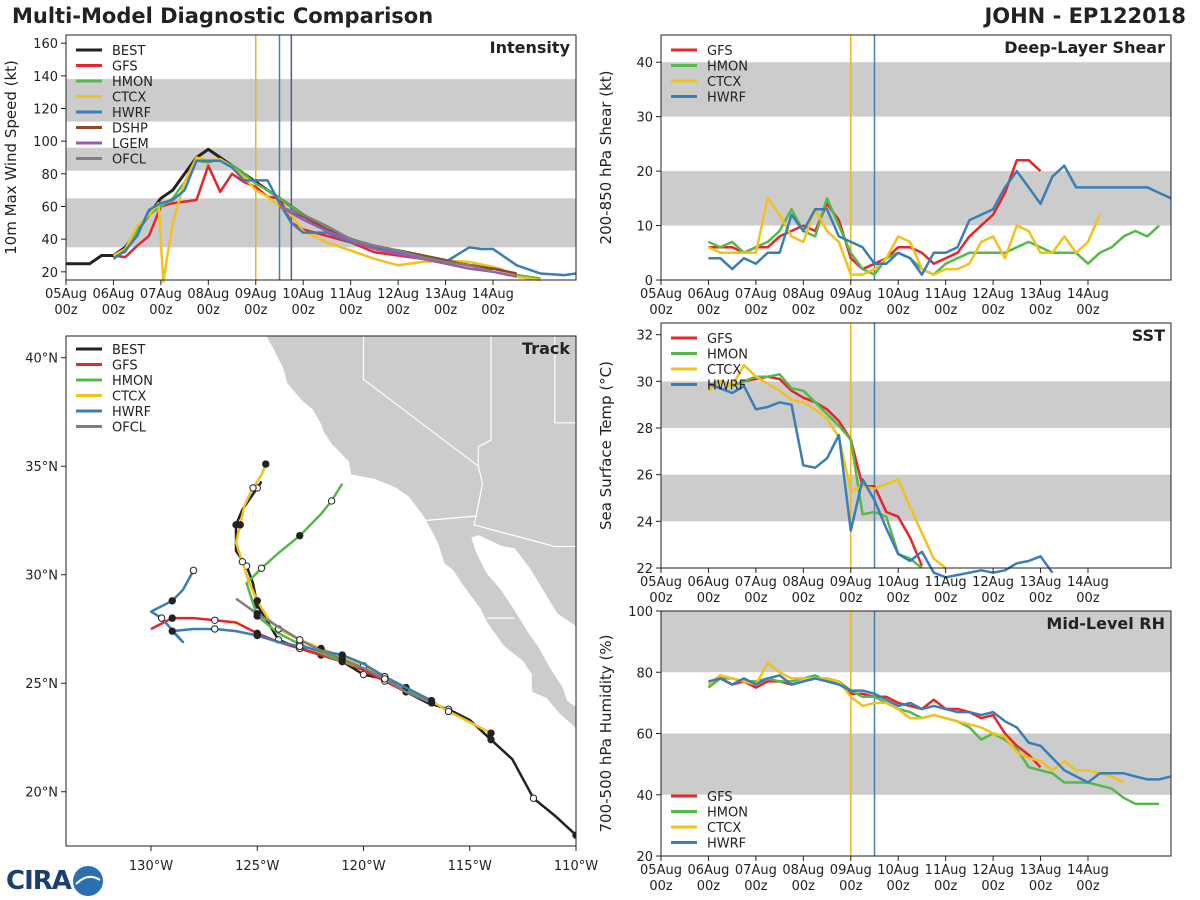  What do you see at coordinates (640, 612) in the screenshot?
I see `rh-ytick-label: 100` at bounding box center [640, 612].